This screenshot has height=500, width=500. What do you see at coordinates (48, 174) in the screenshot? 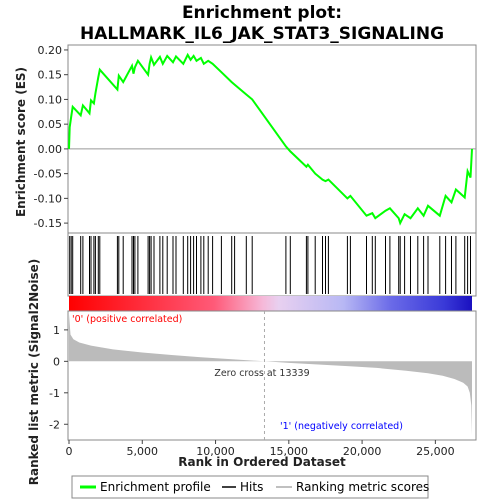
I see `es-y-tick-label: -0.05` at bounding box center [48, 174].